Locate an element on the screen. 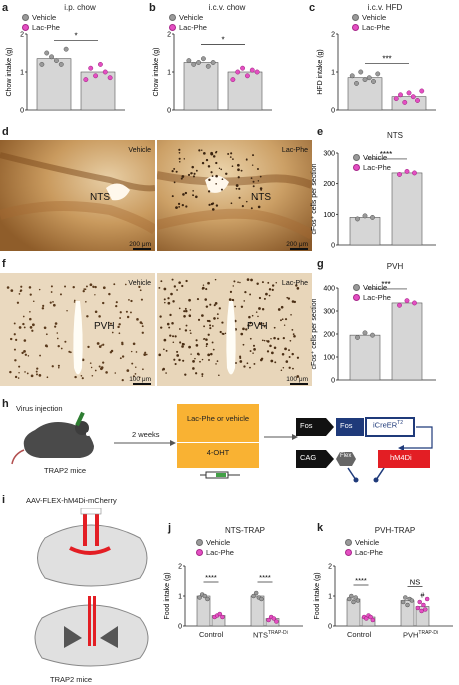 This screenshot has width=459, height=685. lac-phe-dot-icon is located at coordinates (348, 552).